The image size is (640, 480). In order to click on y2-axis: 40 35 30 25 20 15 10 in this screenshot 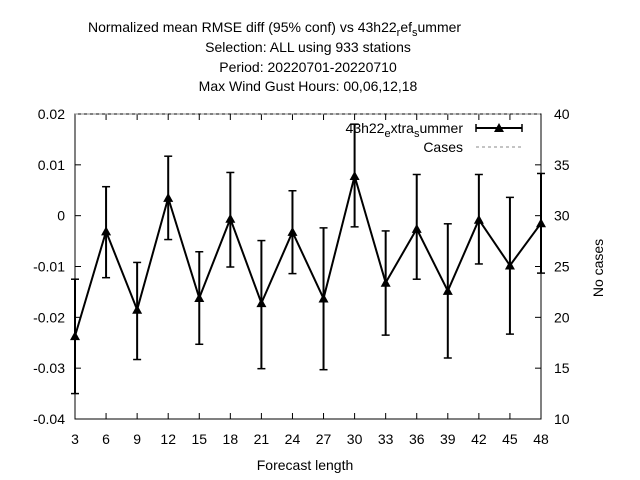, I will do `click(552, 266)`.